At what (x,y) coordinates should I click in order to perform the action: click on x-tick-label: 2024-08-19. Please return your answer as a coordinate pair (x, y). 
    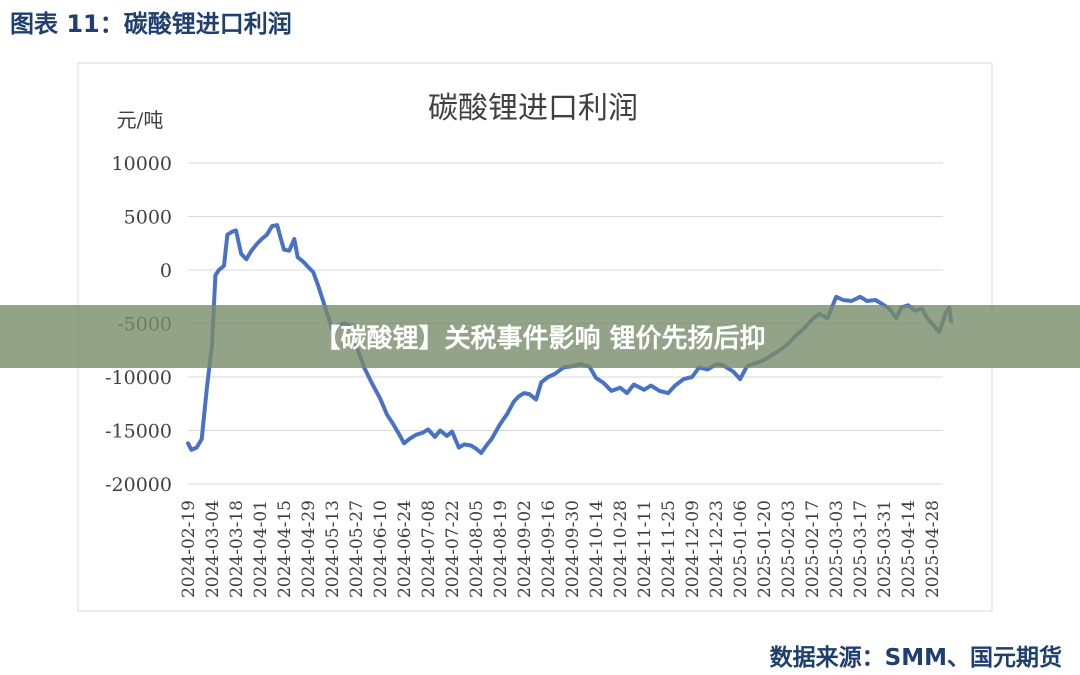
    Looking at the image, I should click on (501, 549).